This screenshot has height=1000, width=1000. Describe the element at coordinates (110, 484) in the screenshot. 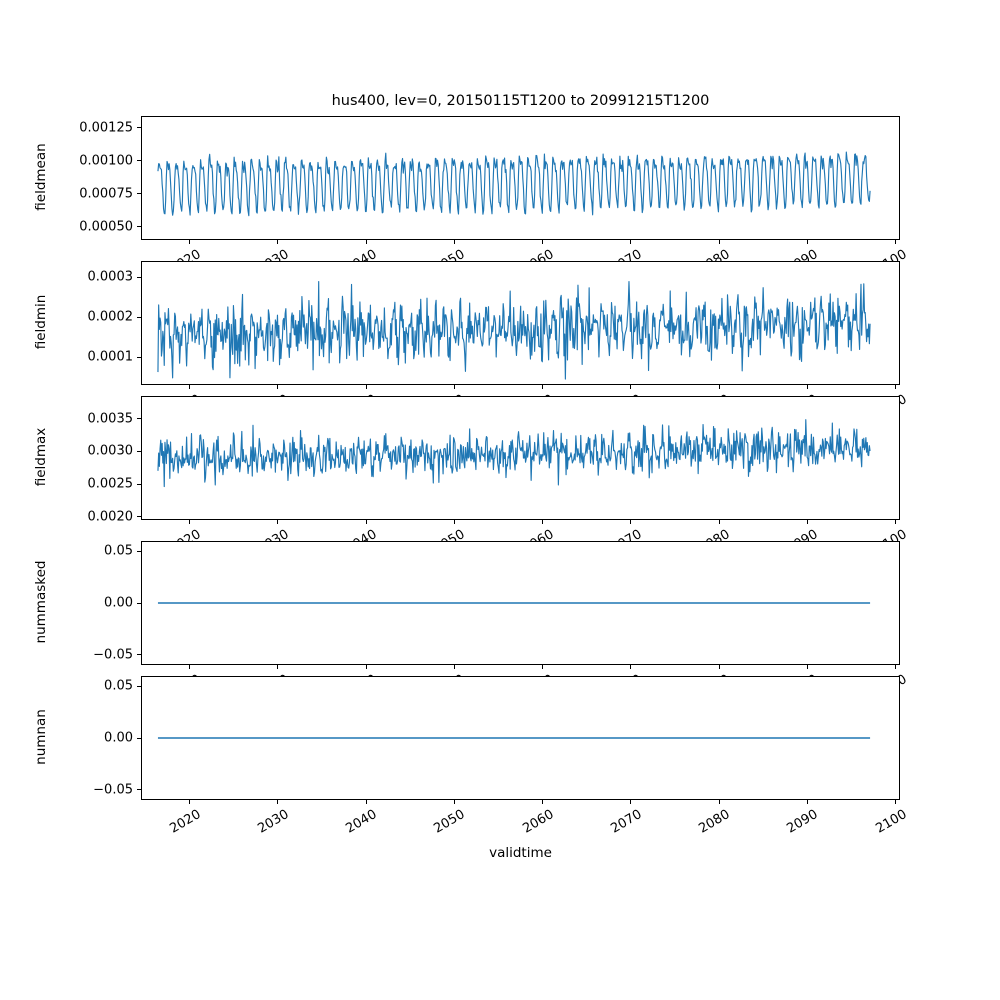

I see `y-tick-label: 0.0025` at that location.